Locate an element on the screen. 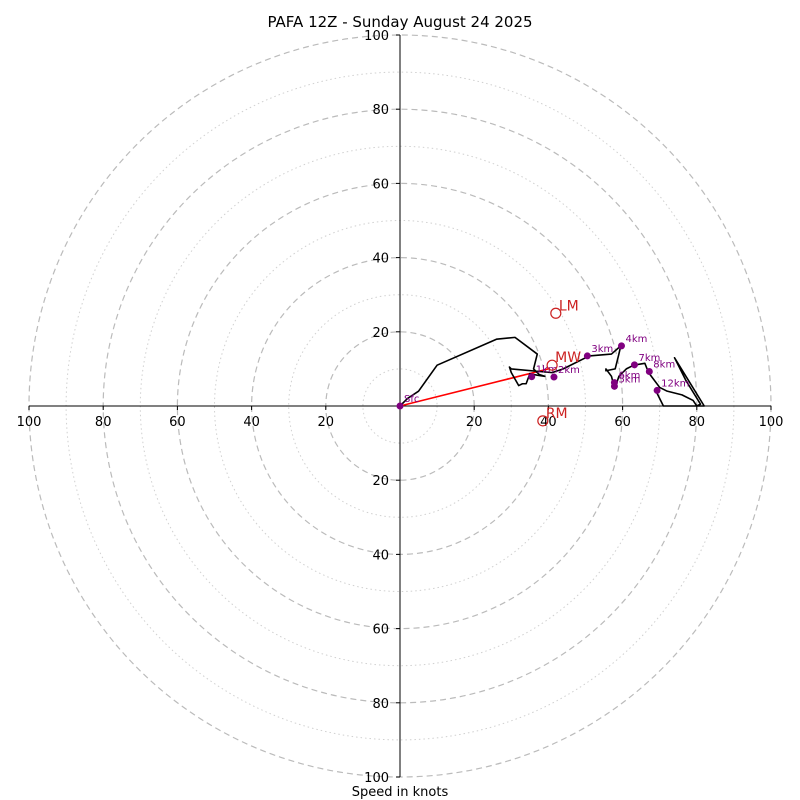  shear-vector-line is located at coordinates (474, 387).